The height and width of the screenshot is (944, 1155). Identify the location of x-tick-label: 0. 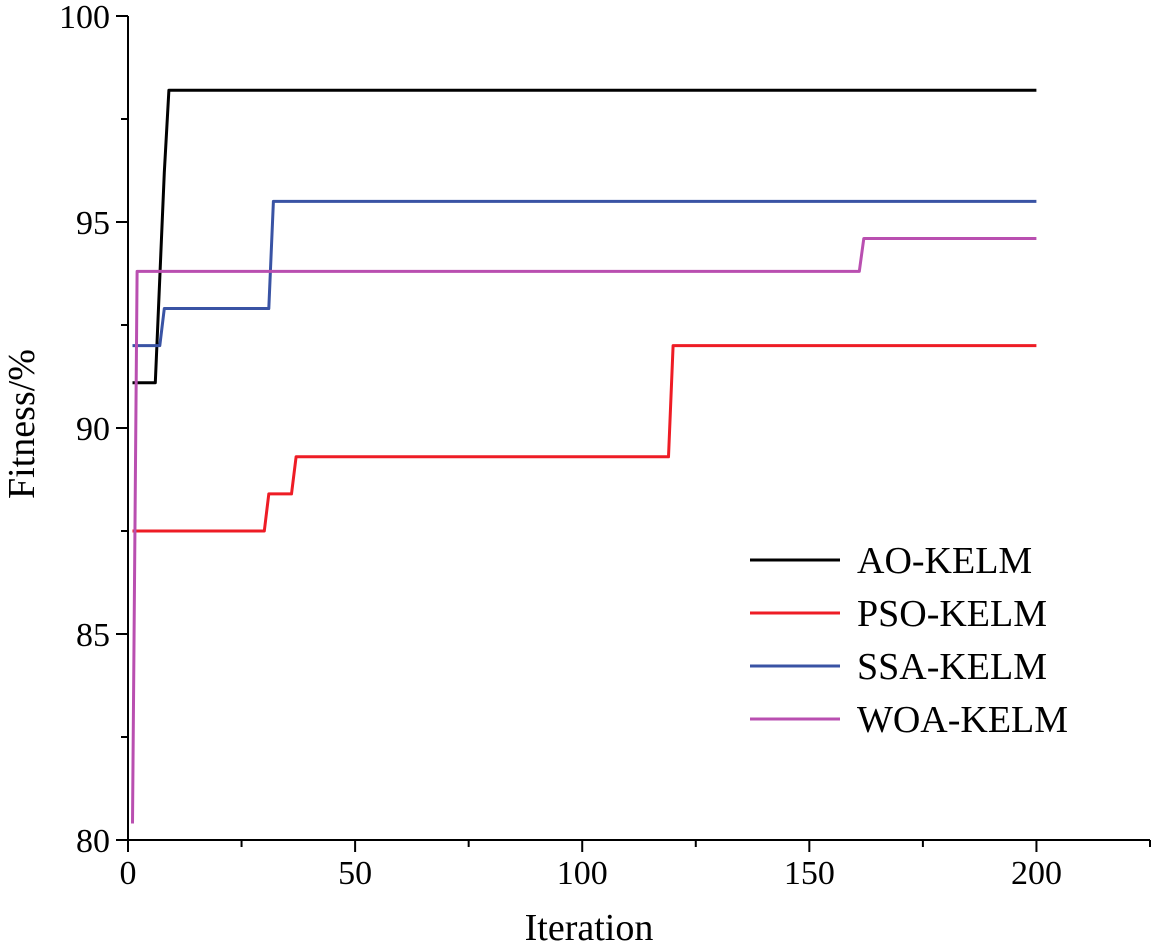
(128, 873).